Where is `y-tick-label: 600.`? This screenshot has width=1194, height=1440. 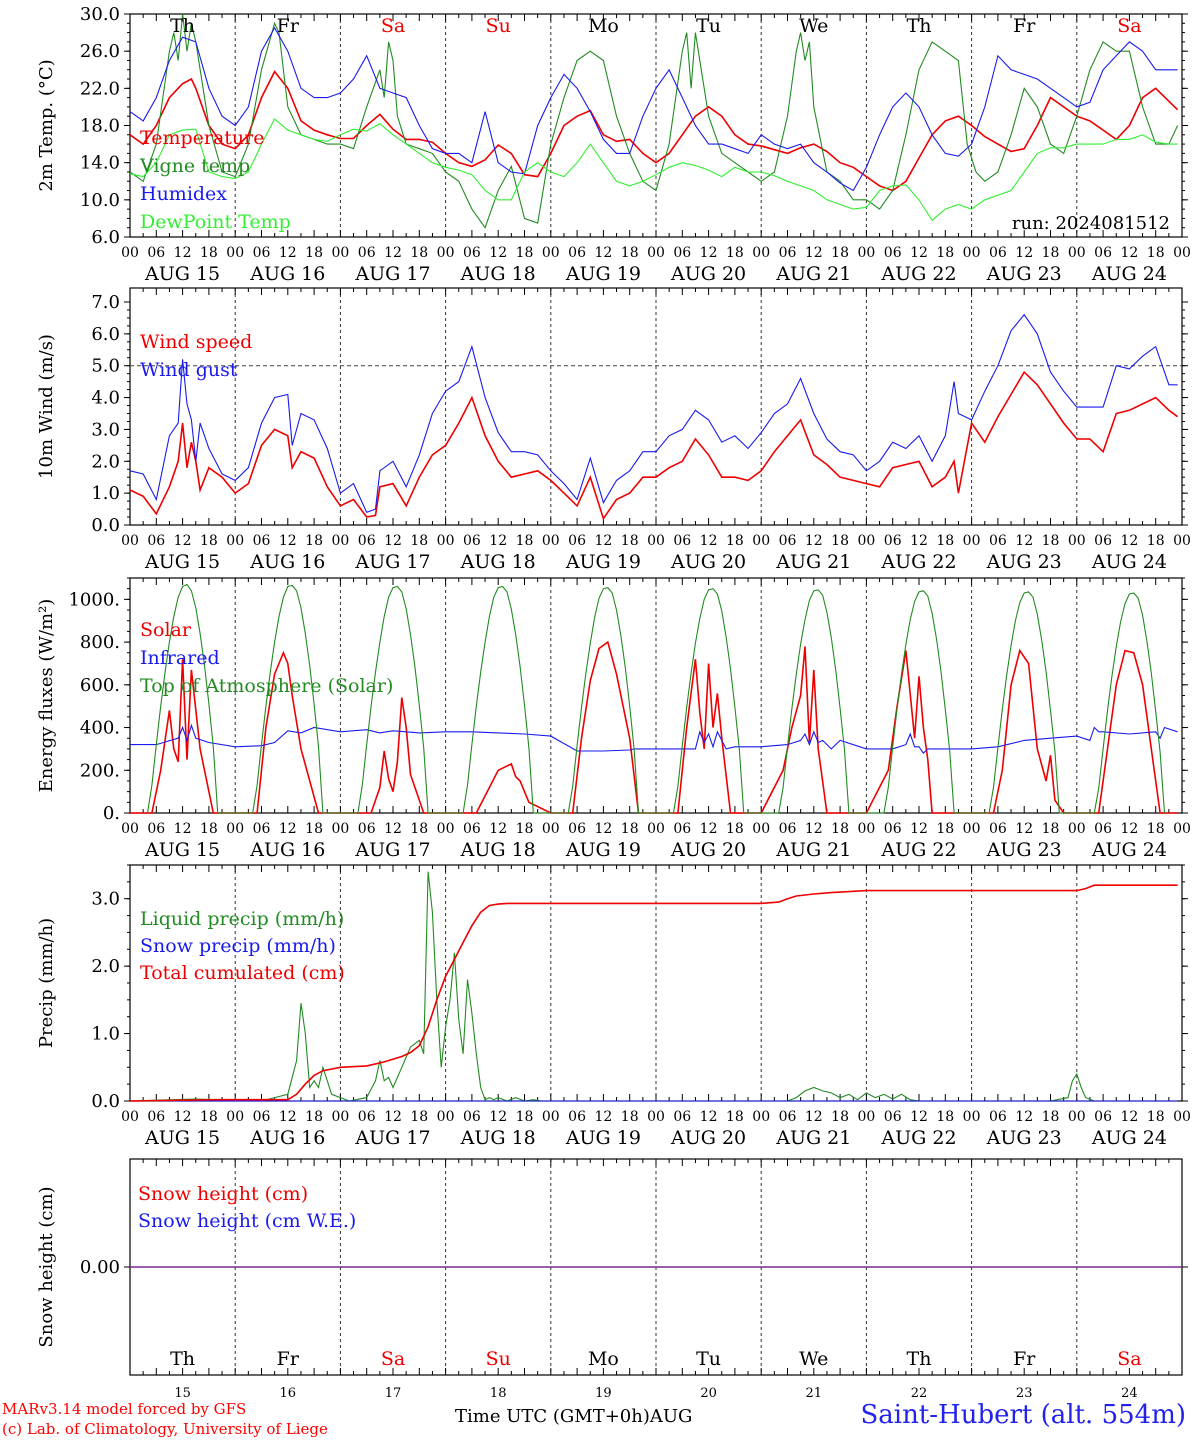
y-tick-label: 600. is located at coordinates (100, 685).